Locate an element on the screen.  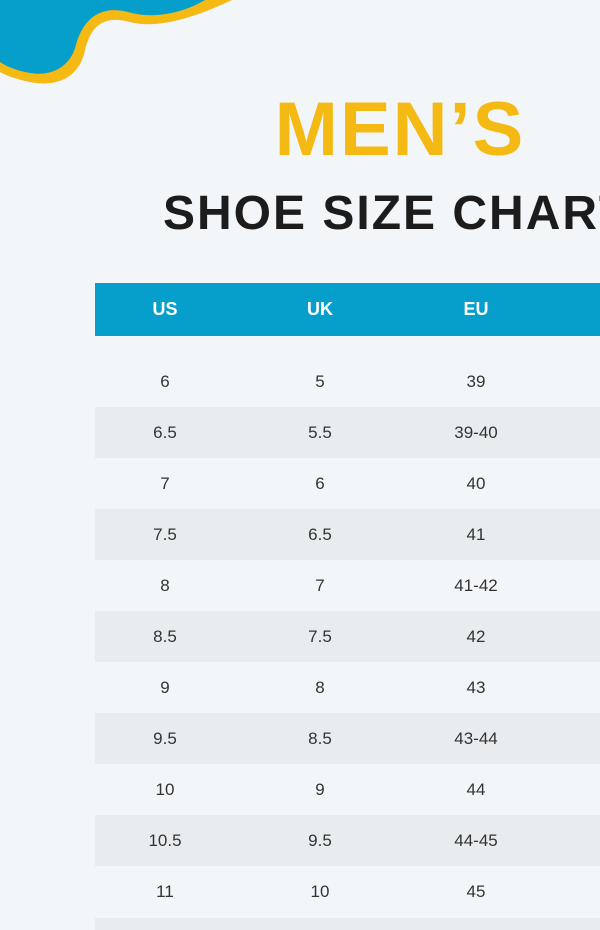
header-row: US UK EU is located at coordinates (347, 309).